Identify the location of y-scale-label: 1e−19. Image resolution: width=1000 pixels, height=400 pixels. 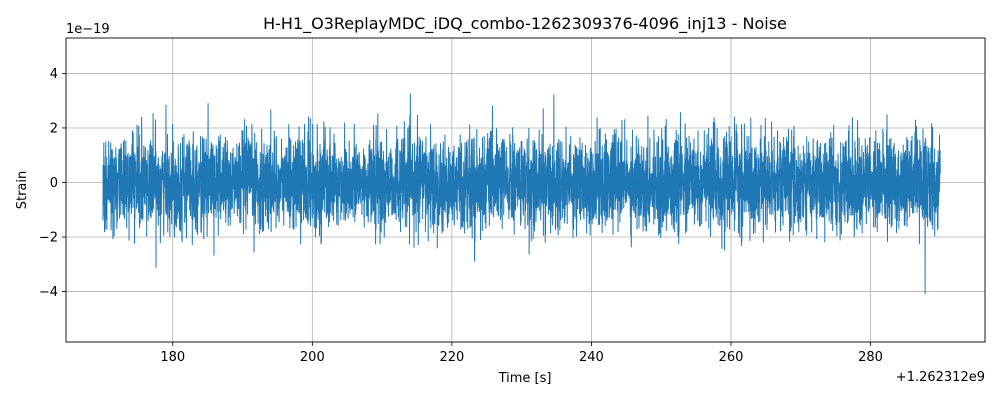
(88, 29).